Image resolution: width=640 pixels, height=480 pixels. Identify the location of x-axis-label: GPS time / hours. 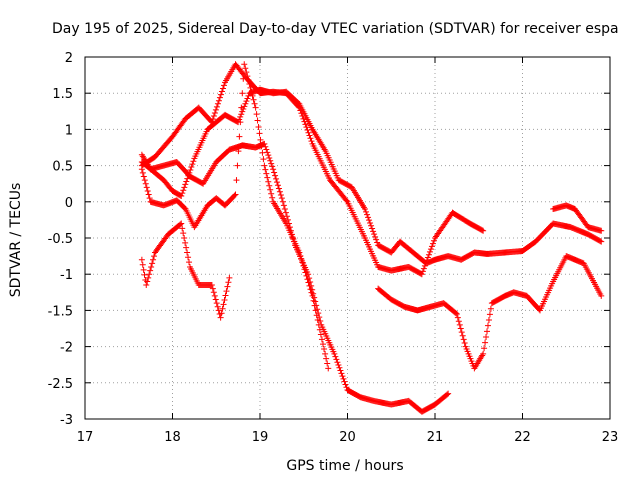
(344, 466).